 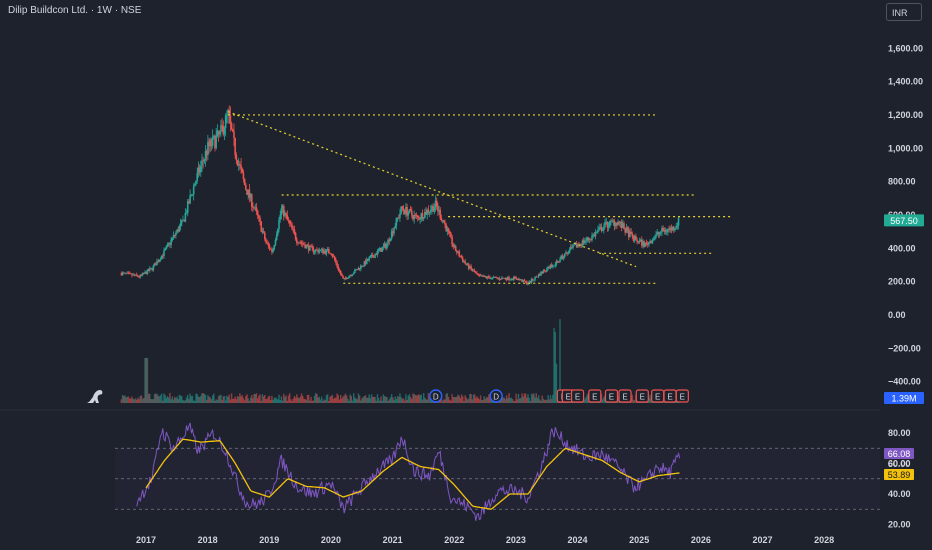 What do you see at coordinates (96, 395) in the screenshot?
I see `tradingview-dino-icon` at bounding box center [96, 395].